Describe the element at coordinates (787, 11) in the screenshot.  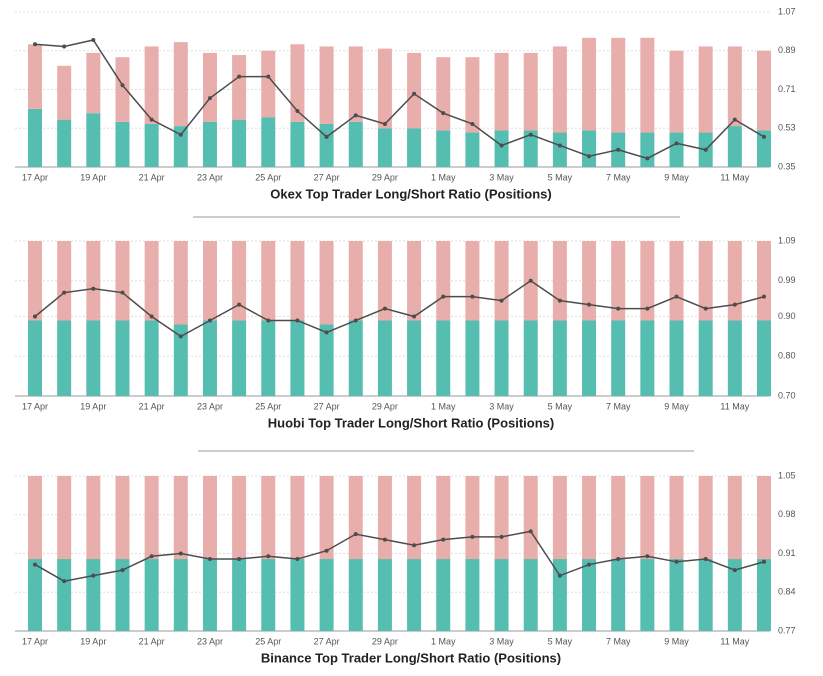
I see `y-tick-label: 1.07` at that location.